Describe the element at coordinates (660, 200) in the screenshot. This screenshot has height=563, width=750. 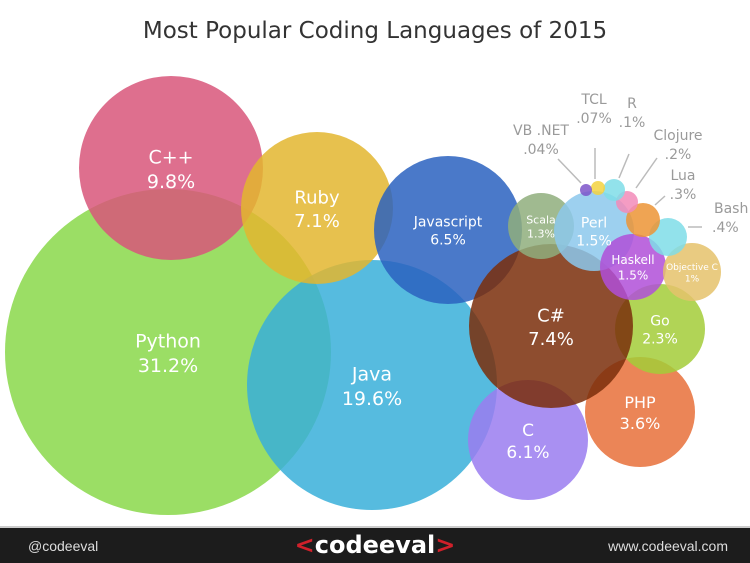
I see `leader-line-lua` at that location.